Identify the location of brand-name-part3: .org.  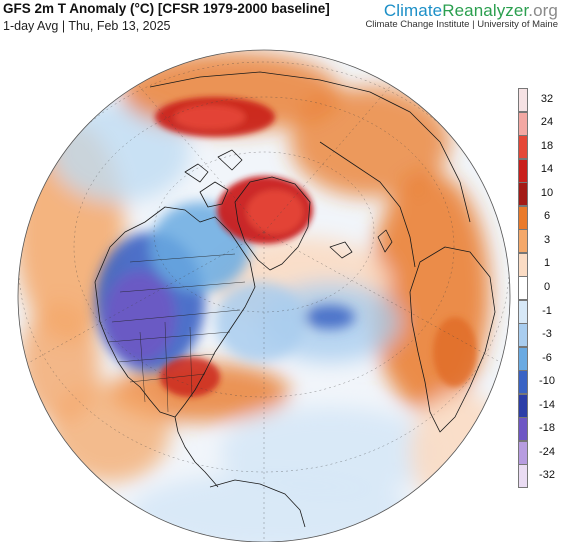
(543, 10).